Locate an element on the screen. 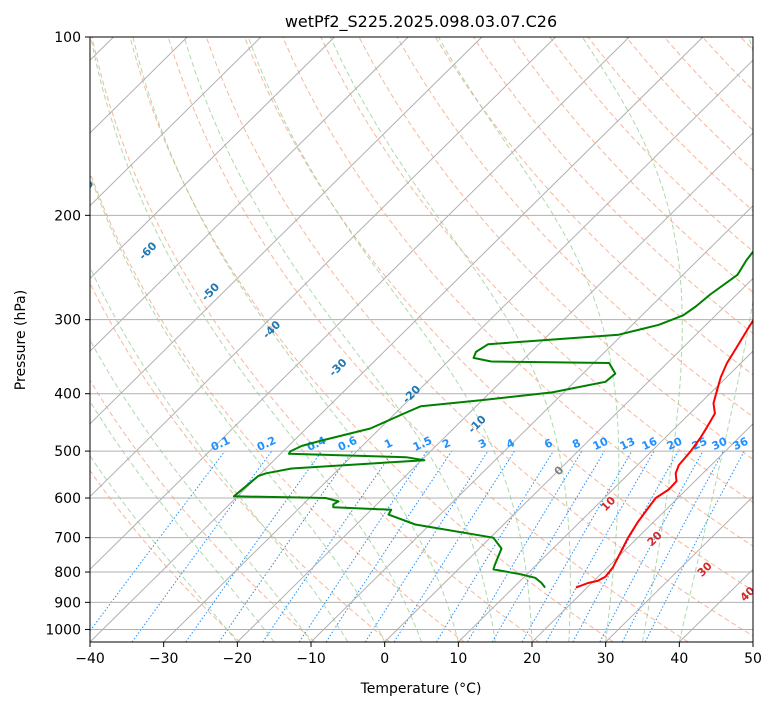 This screenshot has height=708, width=775. mixing-ratio-label: 13 is located at coordinates (627, 444).